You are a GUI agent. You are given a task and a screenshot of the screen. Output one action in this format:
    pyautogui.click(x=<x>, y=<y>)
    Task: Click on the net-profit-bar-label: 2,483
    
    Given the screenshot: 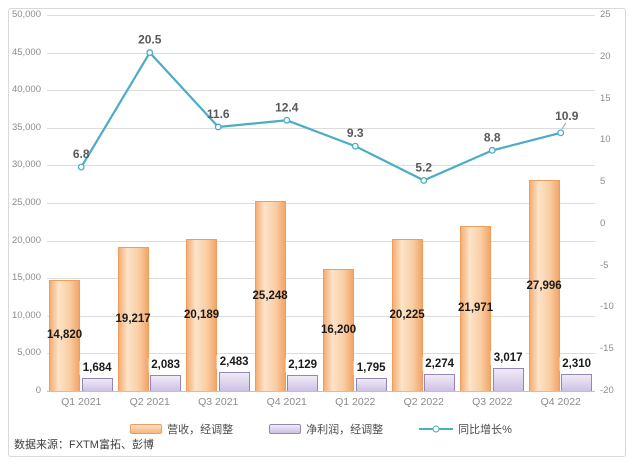 What is the action you would take?
    pyautogui.click(x=234, y=362)
    